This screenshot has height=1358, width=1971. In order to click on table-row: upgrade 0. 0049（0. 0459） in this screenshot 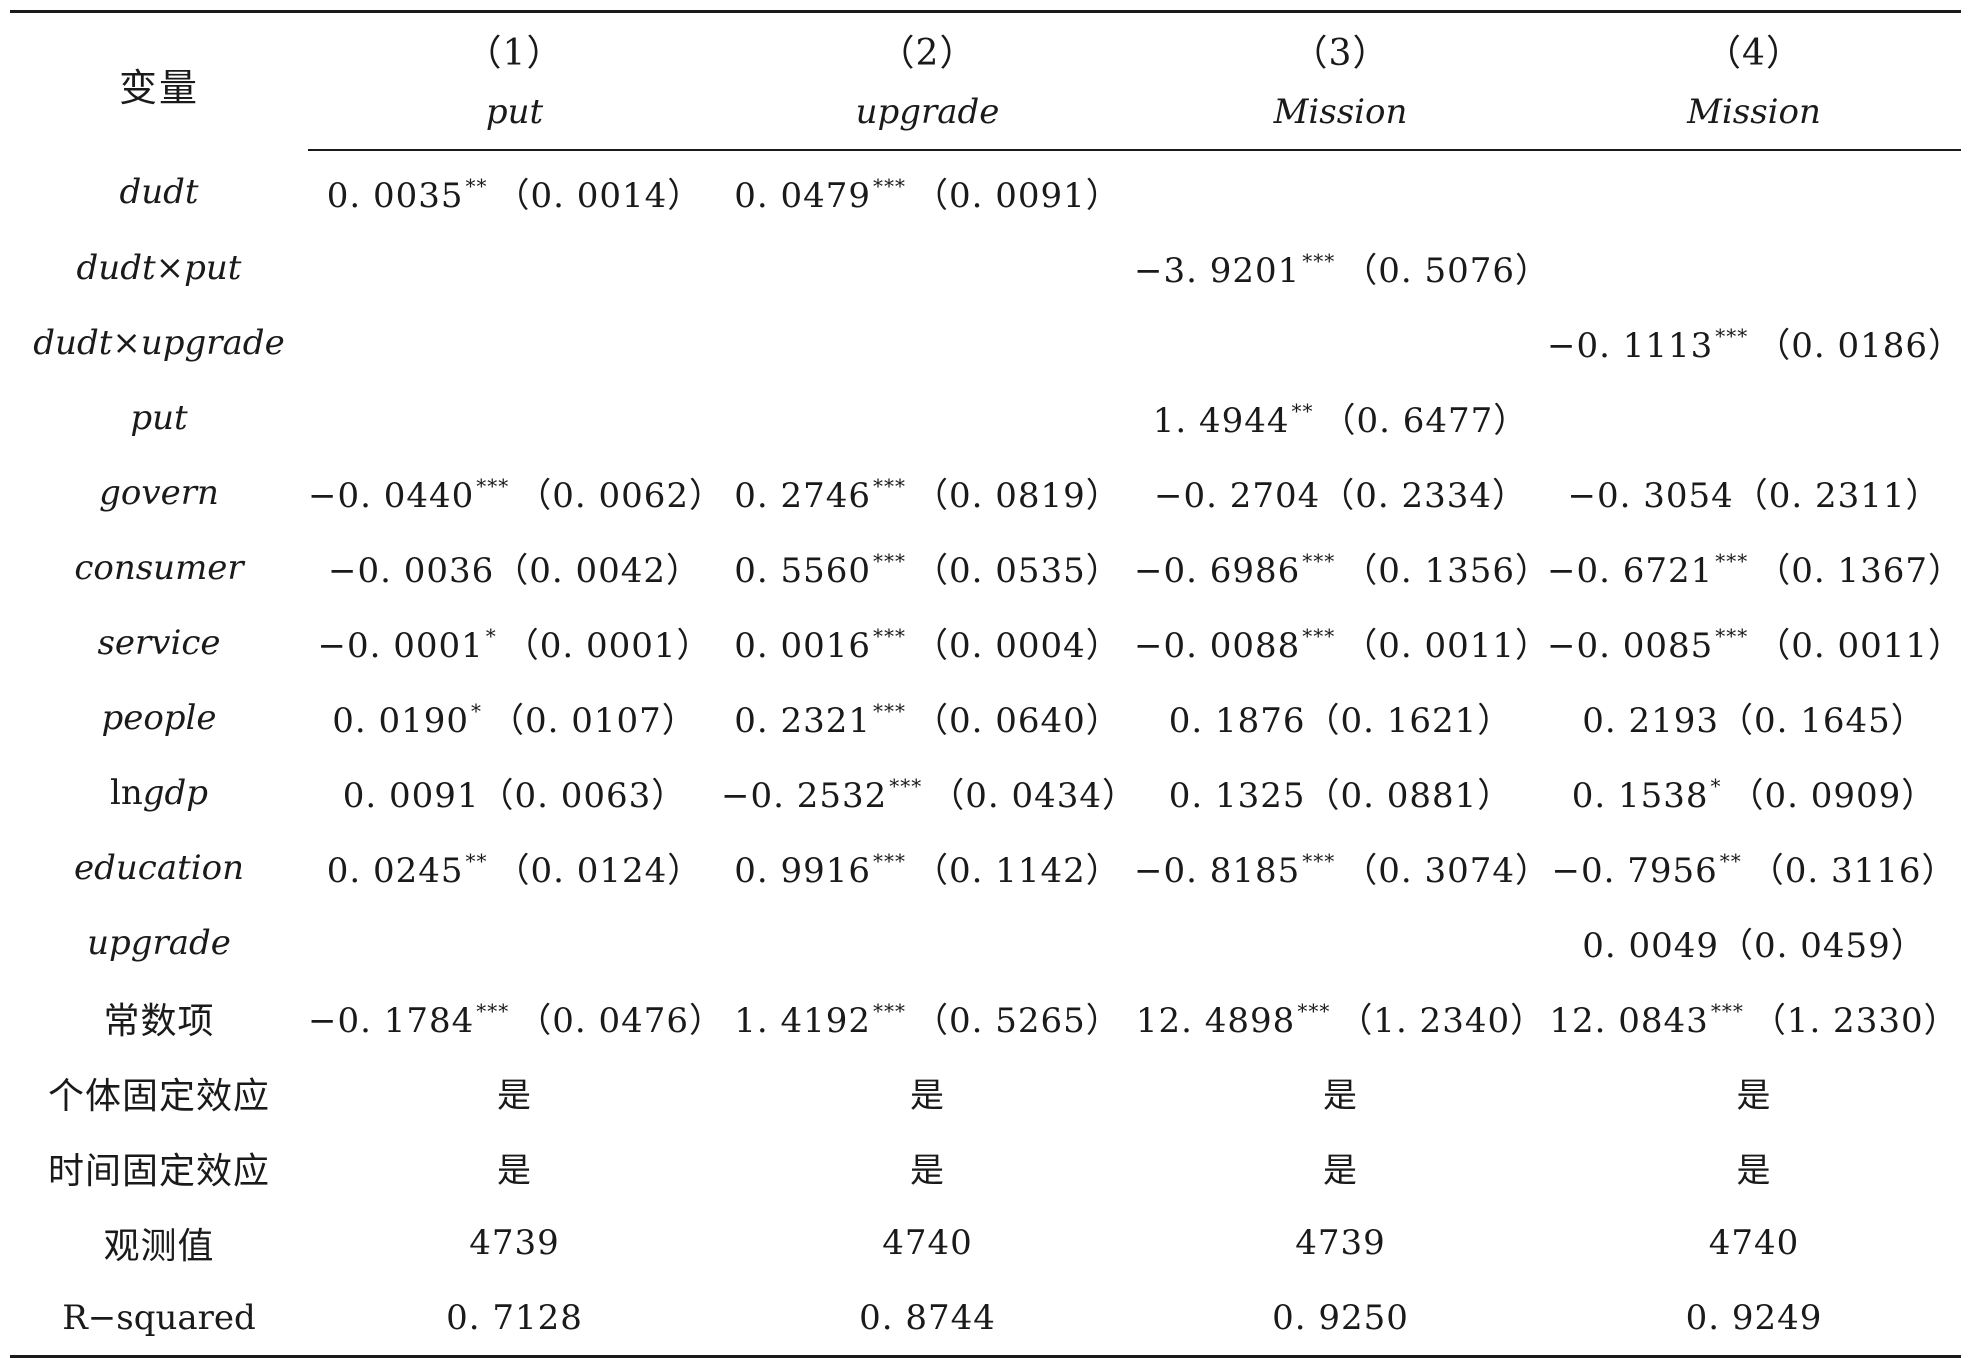, I will do `click(985, 942)`.